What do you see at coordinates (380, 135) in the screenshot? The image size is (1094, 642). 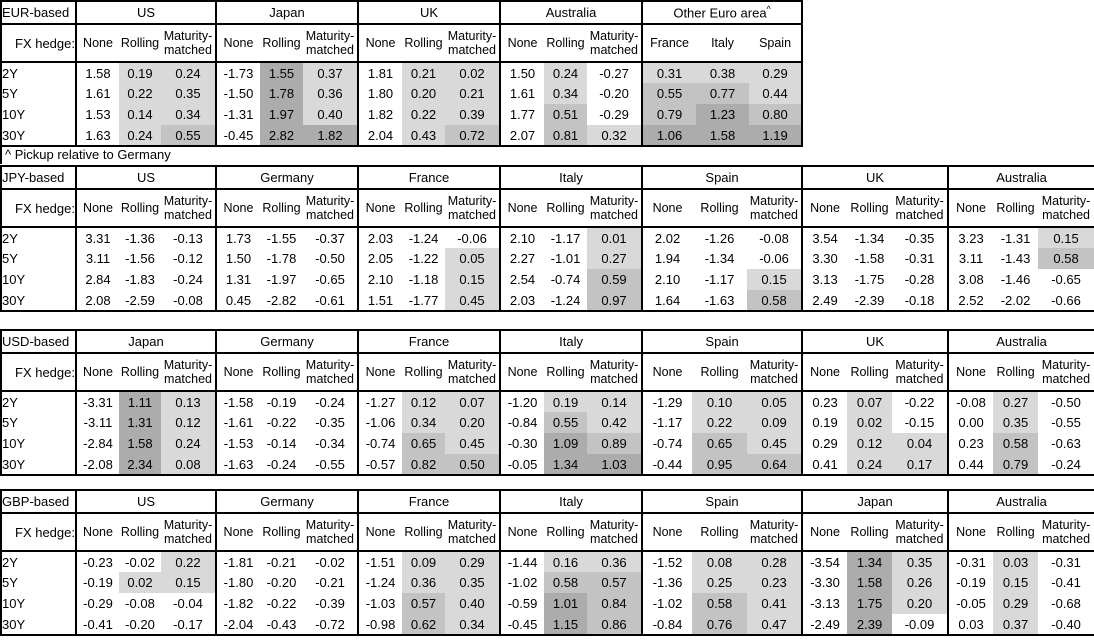 I see `value-cell: 2.04` at bounding box center [380, 135].